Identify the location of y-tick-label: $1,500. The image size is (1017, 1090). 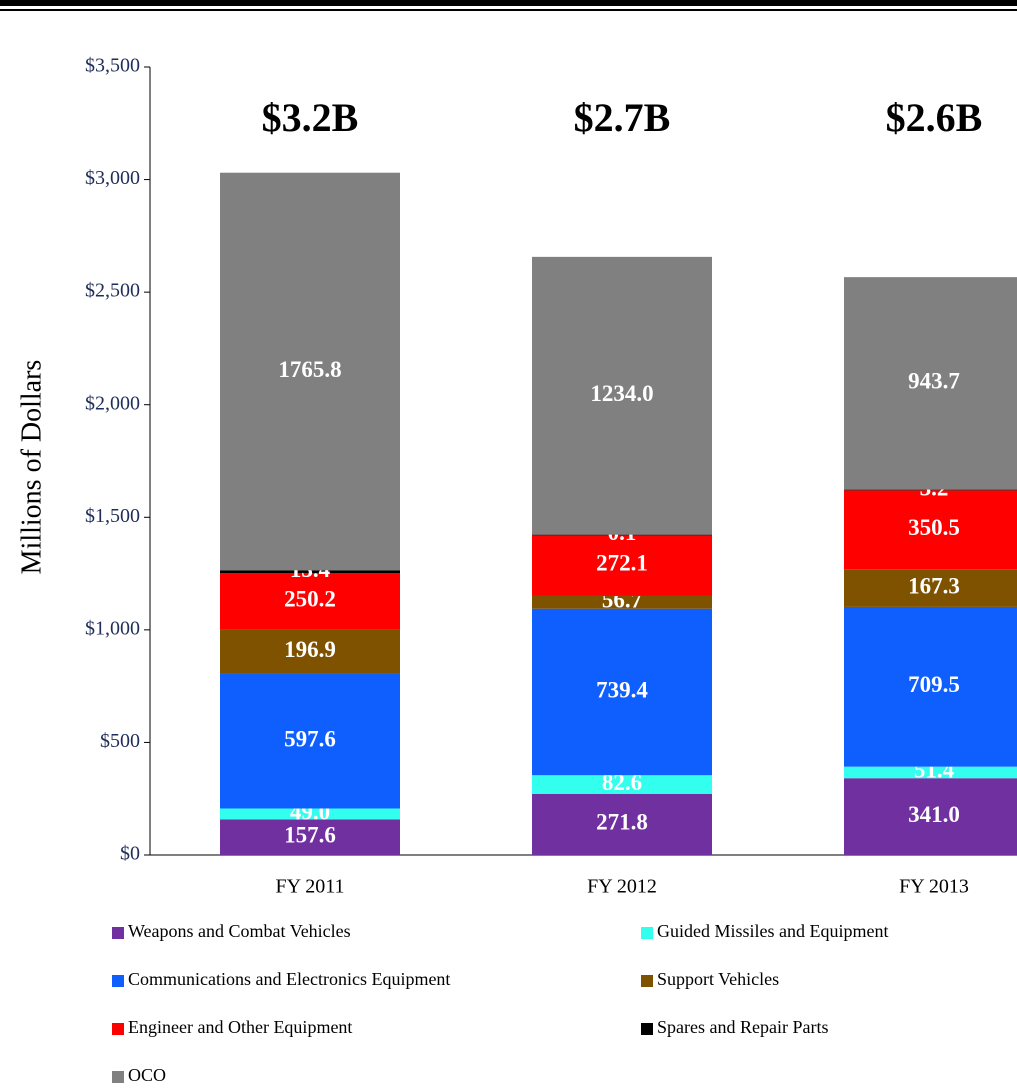
(112, 516).